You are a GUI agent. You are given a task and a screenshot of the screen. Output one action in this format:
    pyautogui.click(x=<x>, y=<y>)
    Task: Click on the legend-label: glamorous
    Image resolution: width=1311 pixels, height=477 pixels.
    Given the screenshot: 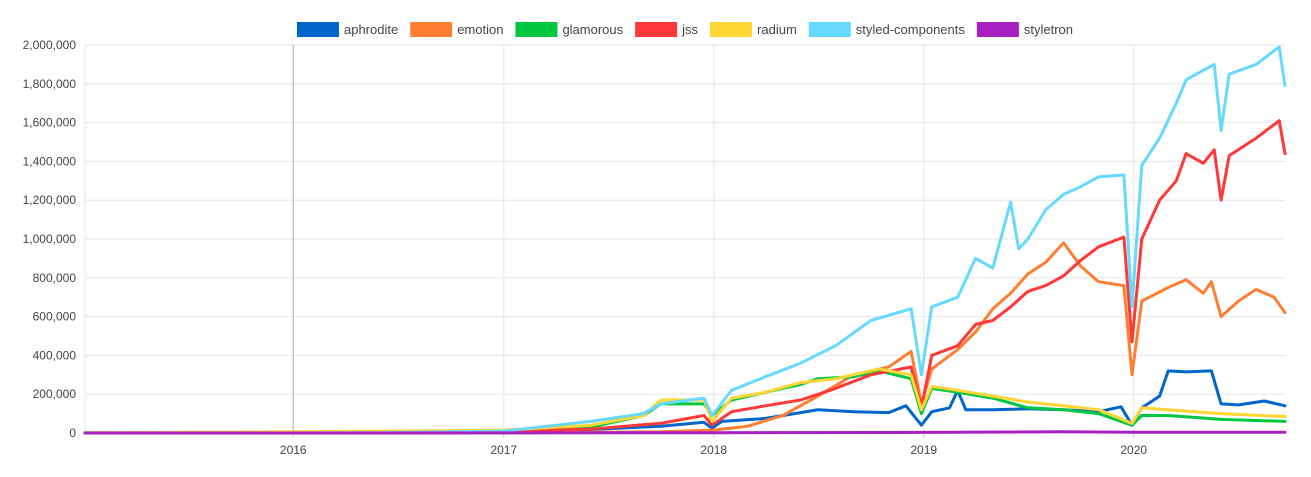 What is the action you would take?
    pyautogui.click(x=592, y=29)
    